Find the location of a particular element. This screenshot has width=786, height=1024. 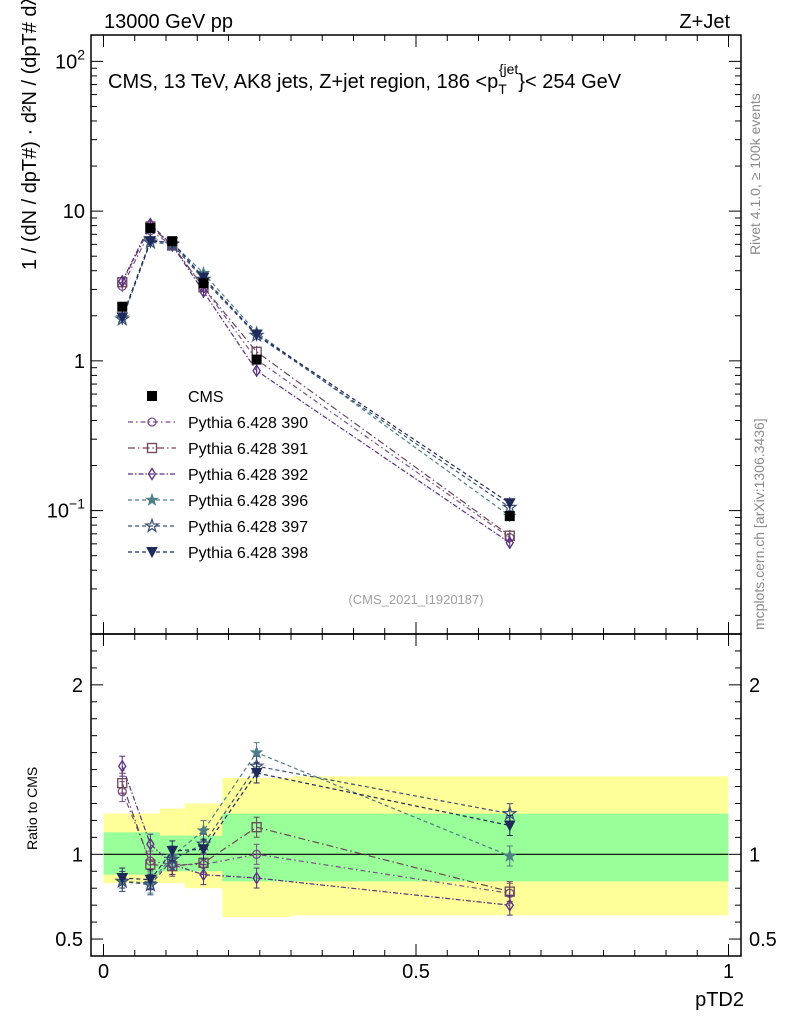

series-5-line is located at coordinates (316, 374).